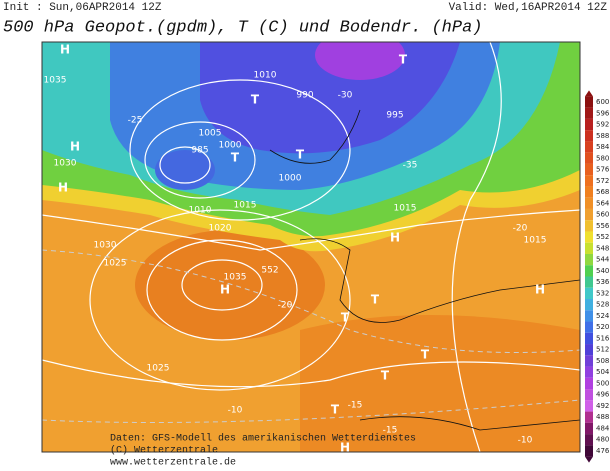 The width and height of the screenshot is (610, 471). Describe the element at coordinates (345, 96) in the screenshot. I see `map-label: -30` at that location.